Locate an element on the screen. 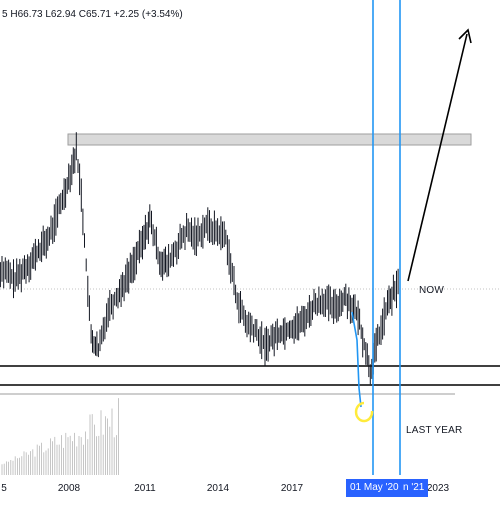 The height and width of the screenshot is (505, 500). now-label: NOW is located at coordinates (432, 290).